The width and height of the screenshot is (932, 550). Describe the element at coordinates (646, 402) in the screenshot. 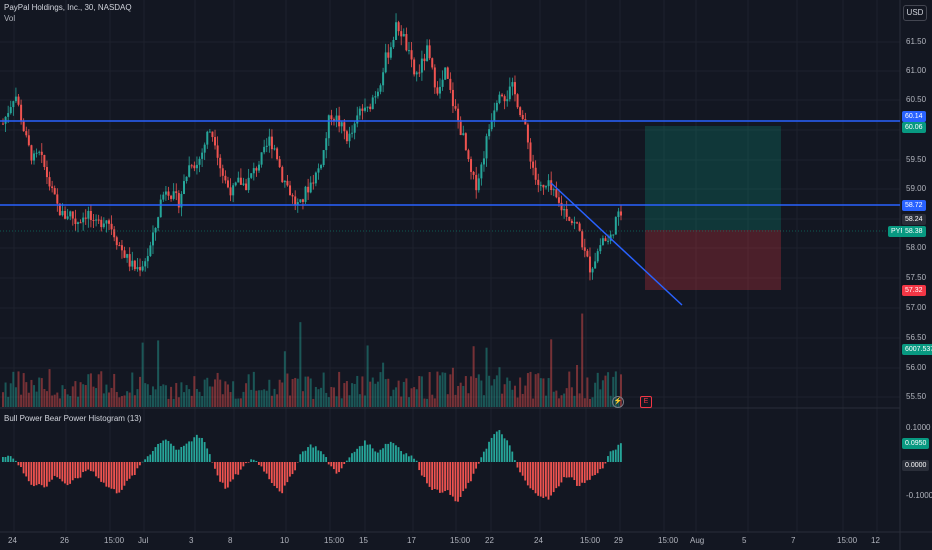

I see `earnings-e-button: E` at that location.